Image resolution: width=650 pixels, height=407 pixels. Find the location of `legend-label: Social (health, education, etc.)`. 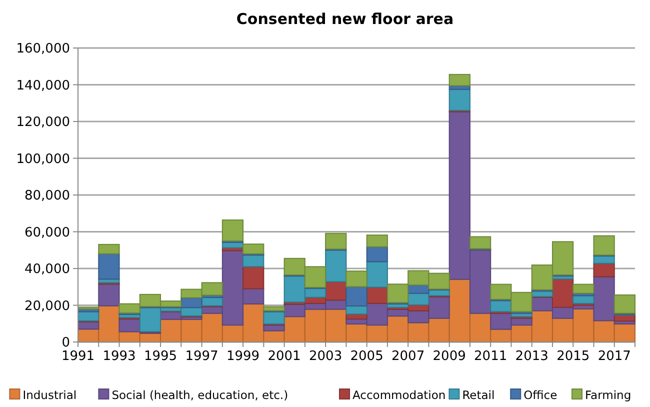

legend-label: Social (health, education, etc.) is located at coordinates (200, 395).